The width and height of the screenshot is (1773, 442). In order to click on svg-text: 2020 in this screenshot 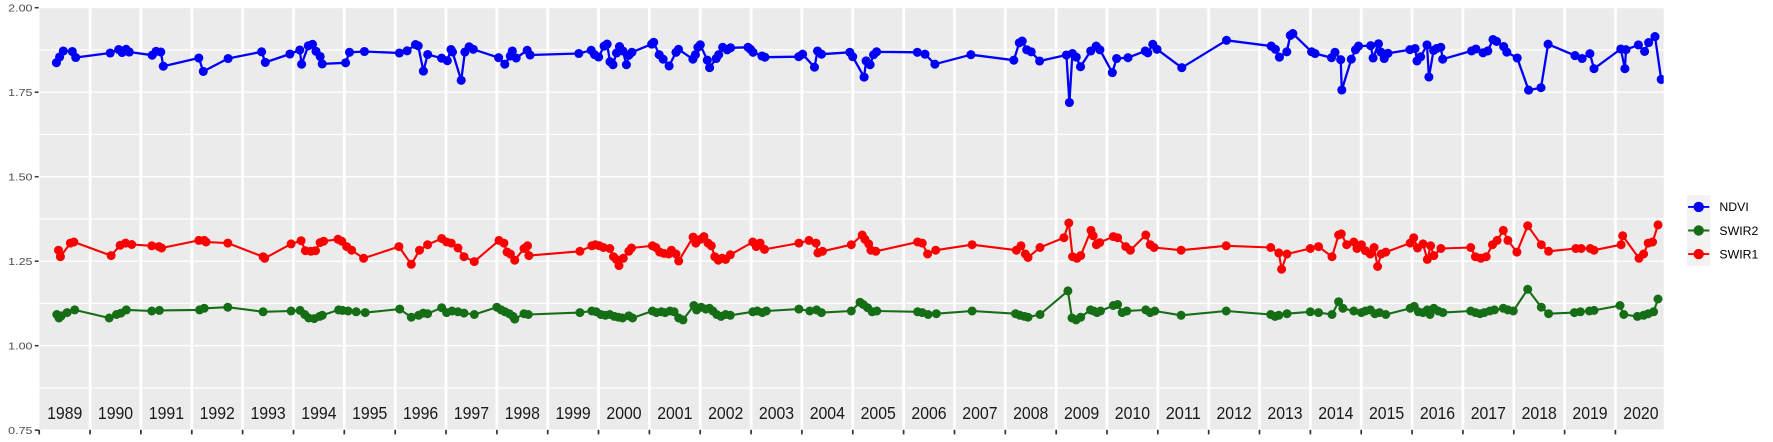, I will do `click(1640, 413)`.